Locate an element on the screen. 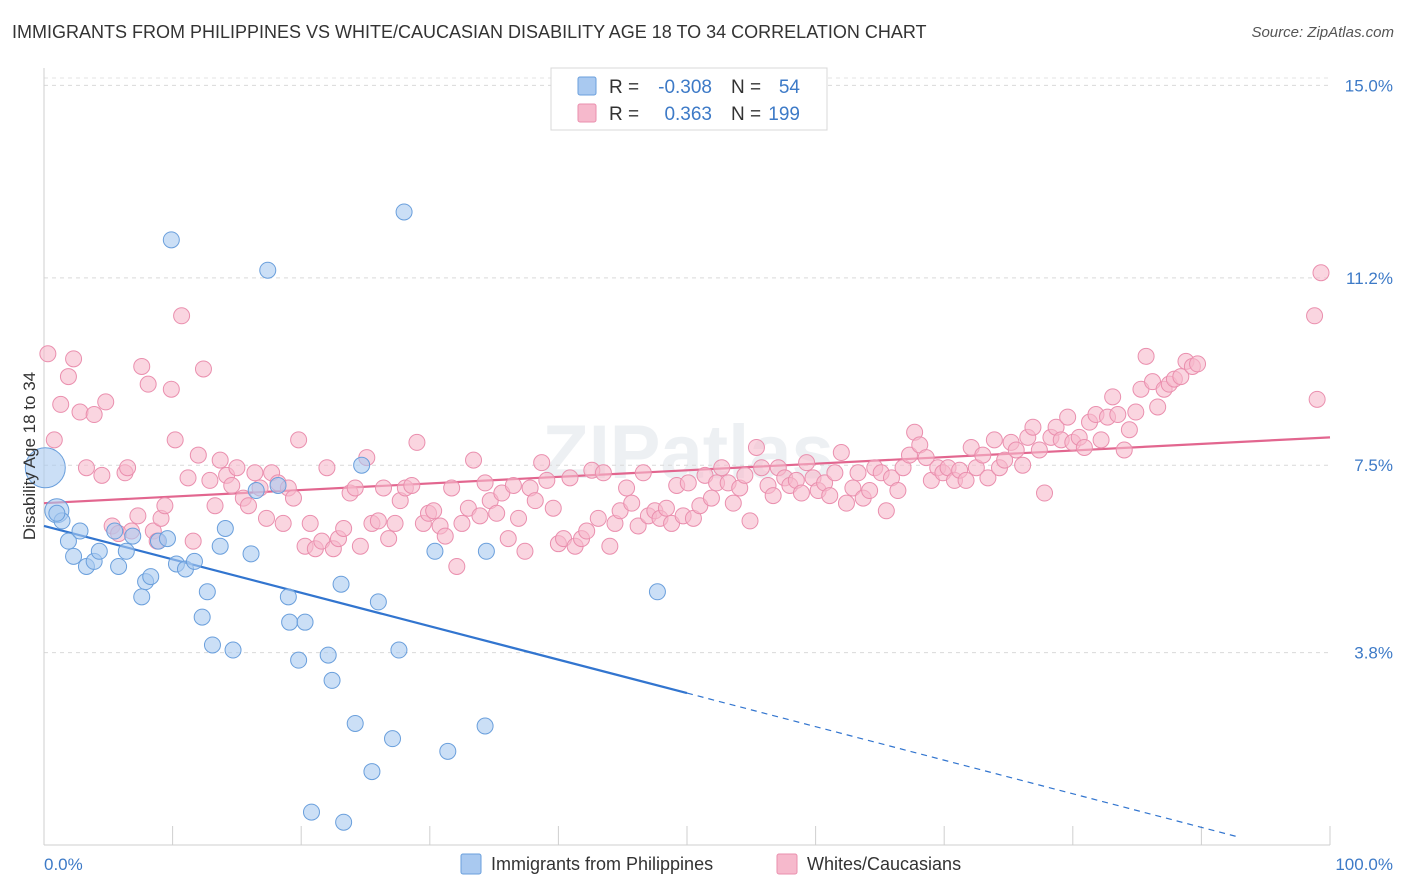  y-axis-title: Disability Age 18 to 34 is located at coordinates (29, 456).